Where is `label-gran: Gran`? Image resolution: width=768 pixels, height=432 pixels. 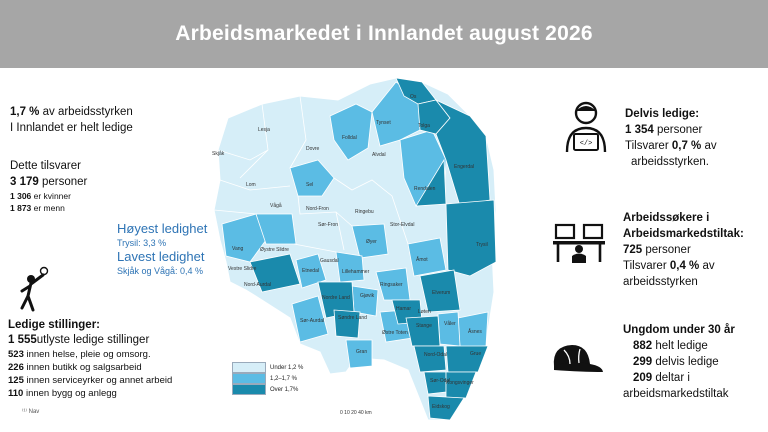 label-gran: Gran is located at coordinates (361, 352).